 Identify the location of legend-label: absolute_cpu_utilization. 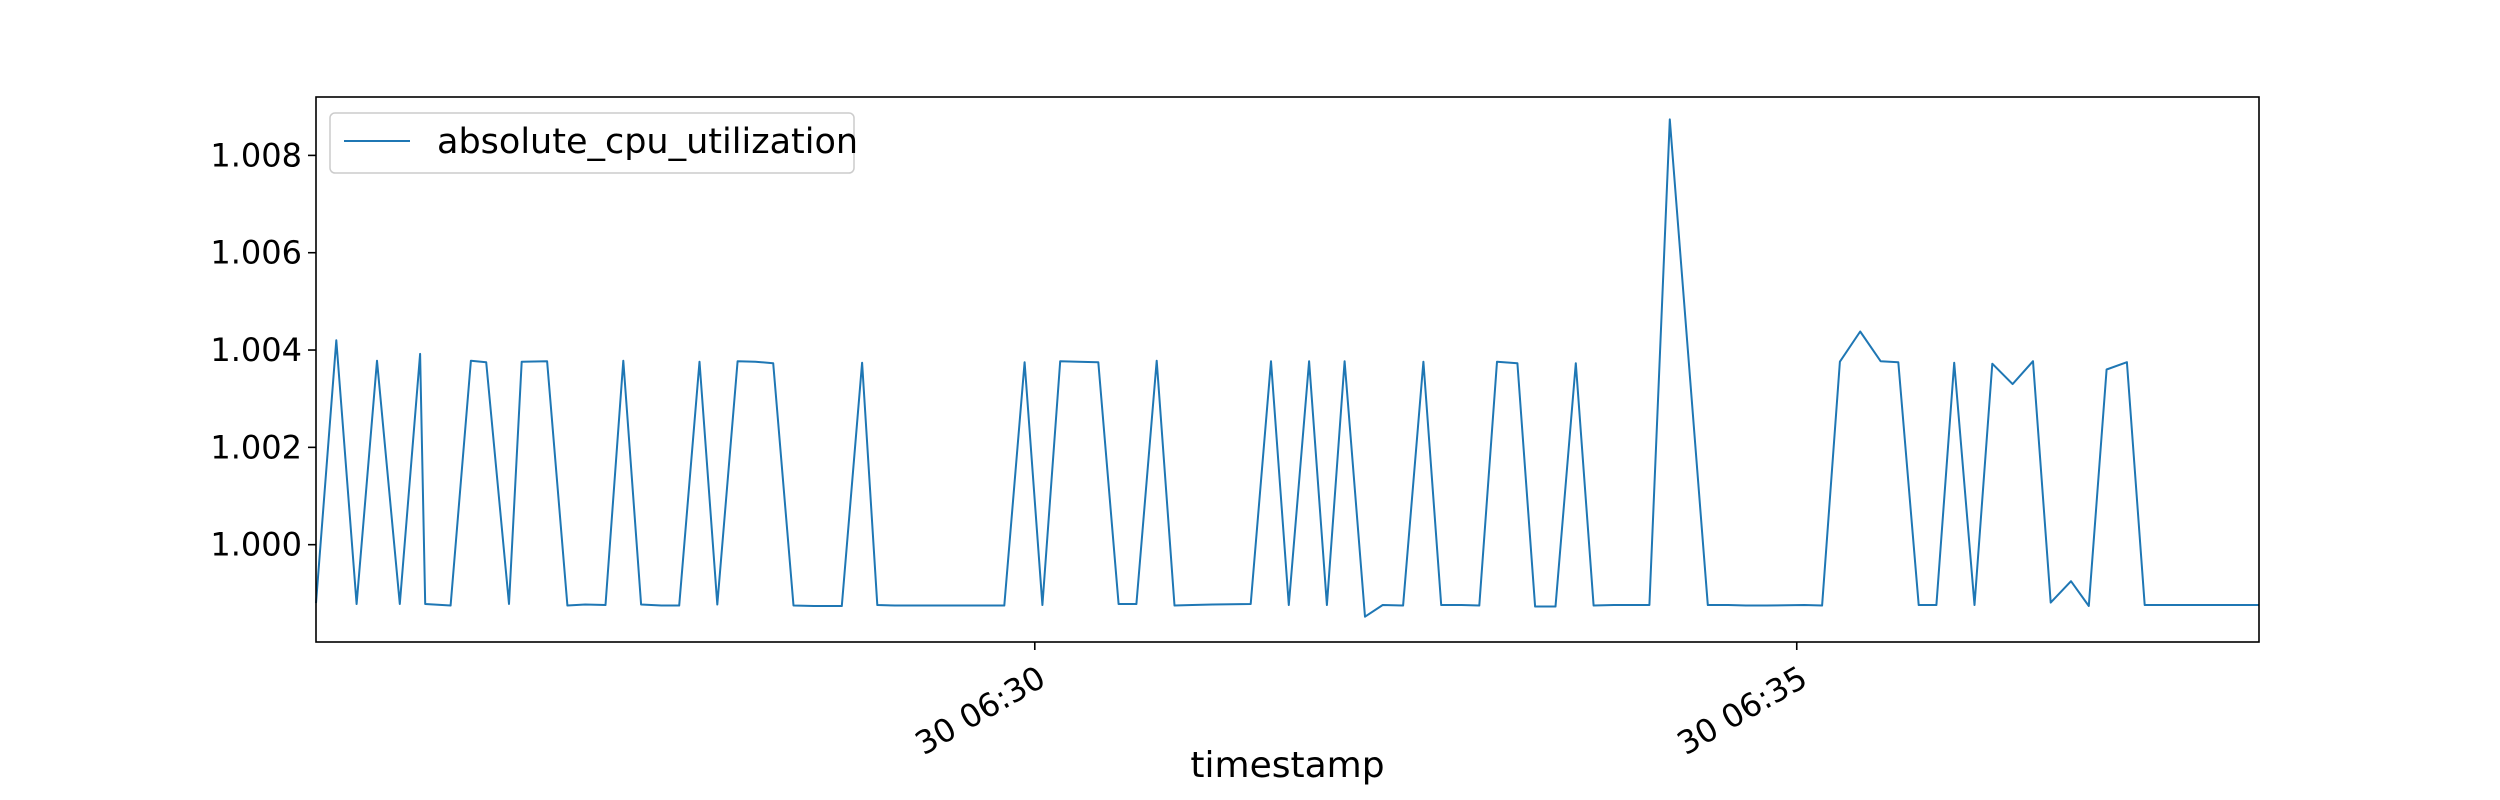
(647, 142).